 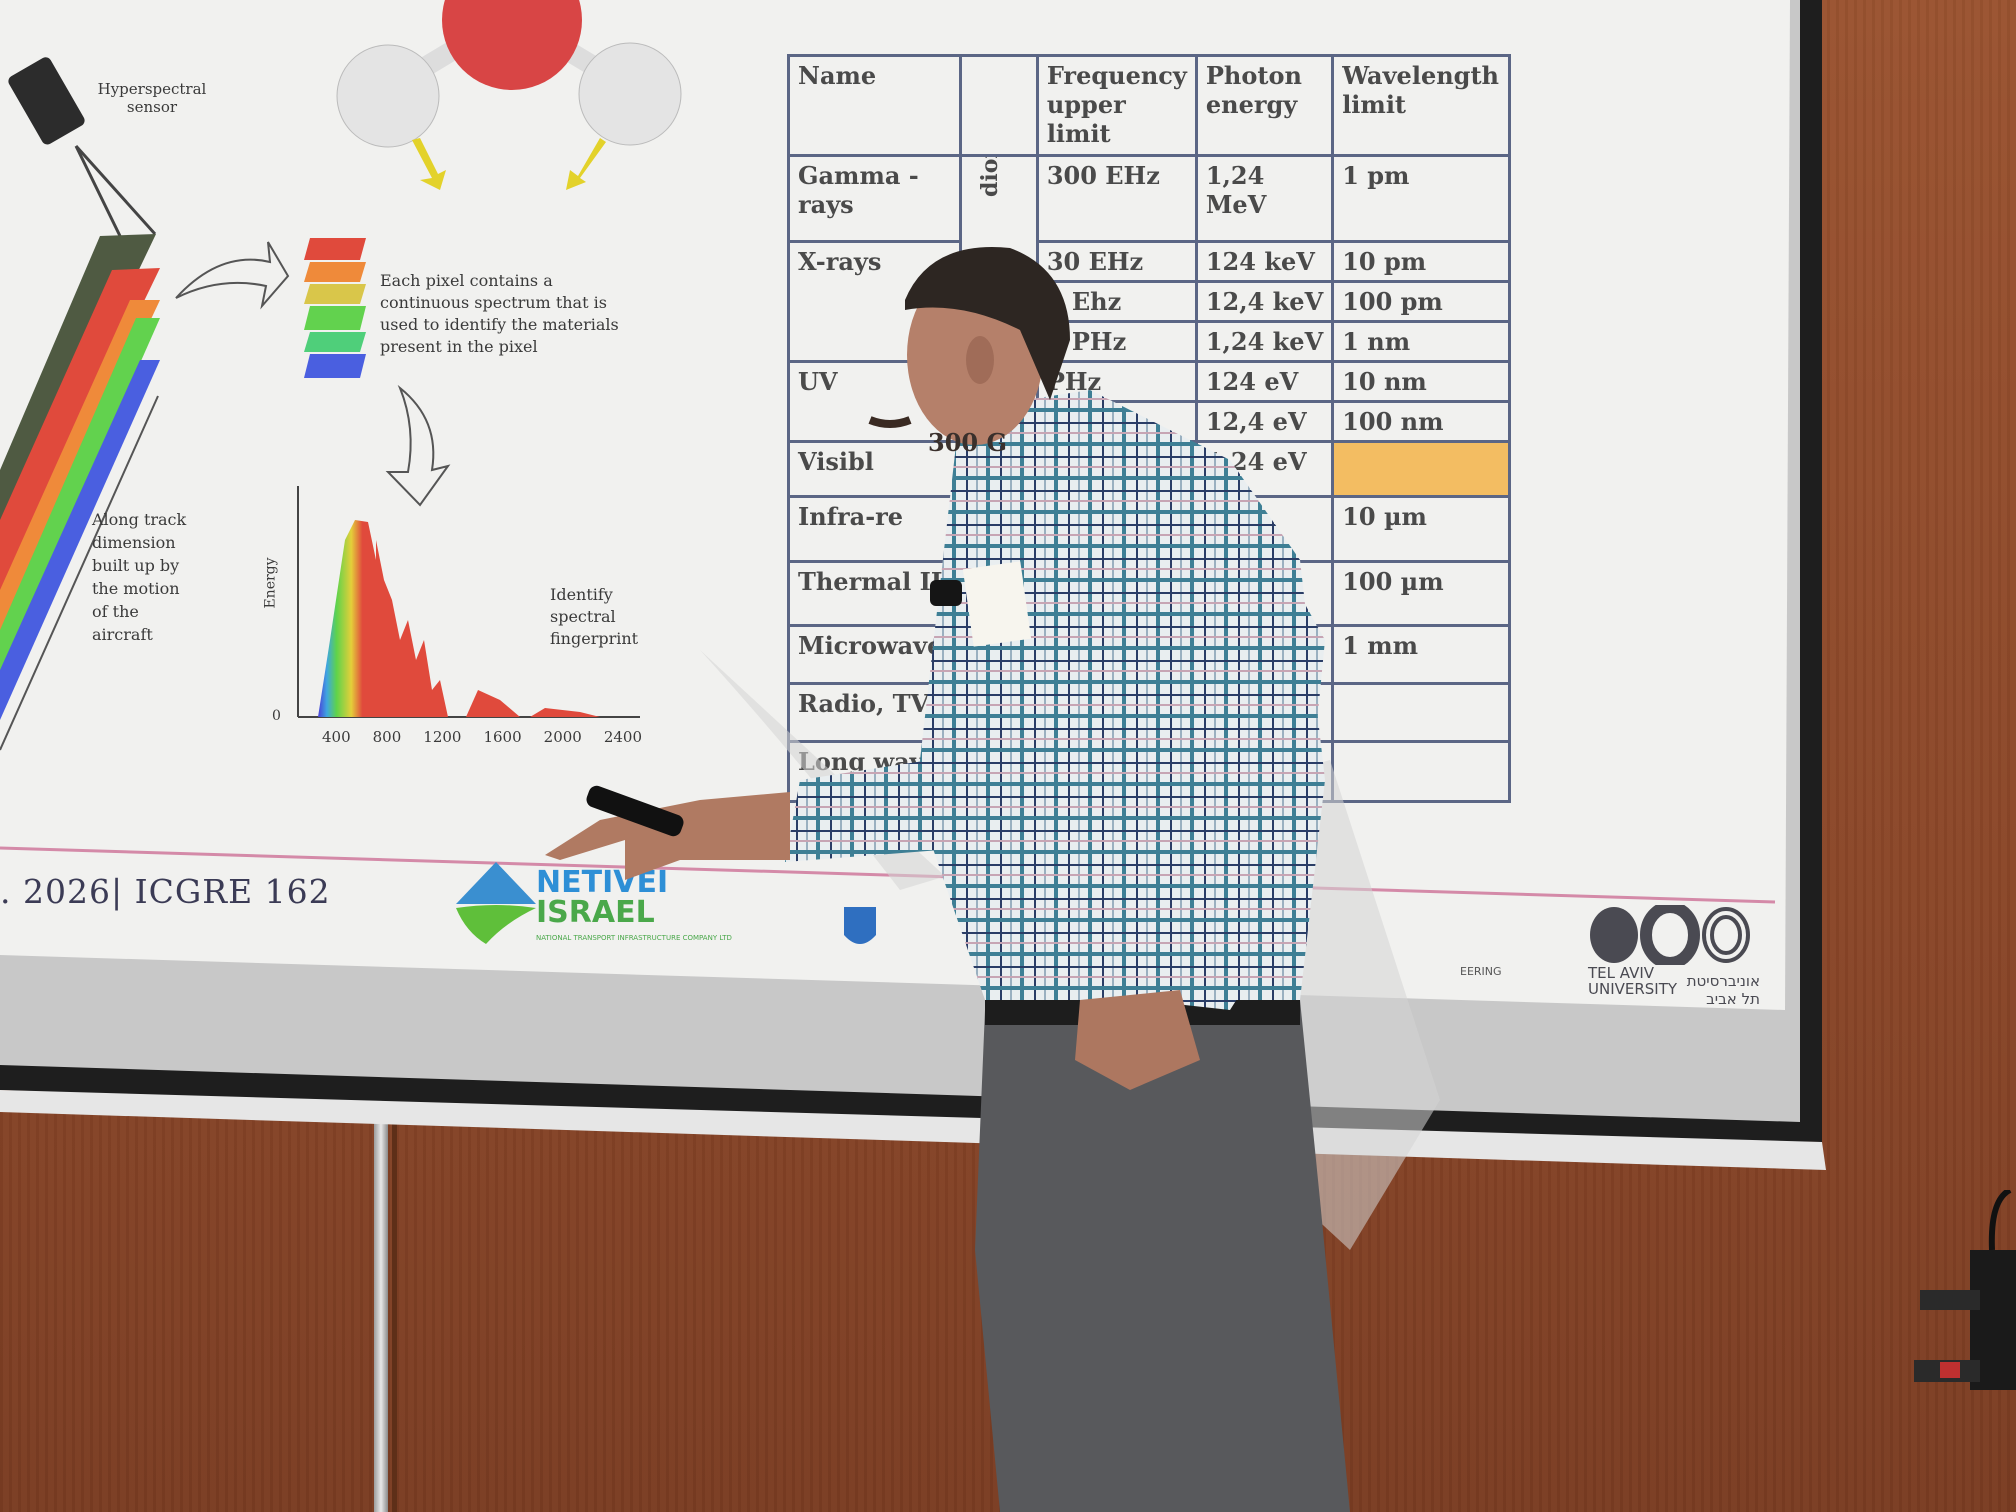 I want to click on cell-wavelength: 10 pm, so click(x=1421, y=261).